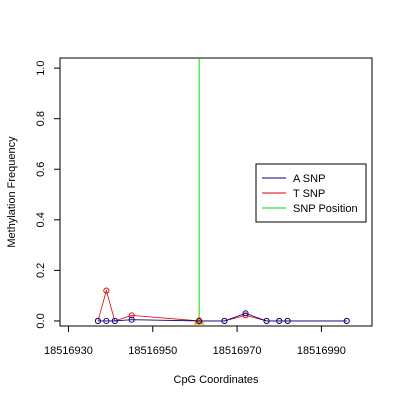 This screenshot has width=400, height=400. Describe the element at coordinates (325, 209) in the screenshot. I see `legend-label: SNP Position` at that location.